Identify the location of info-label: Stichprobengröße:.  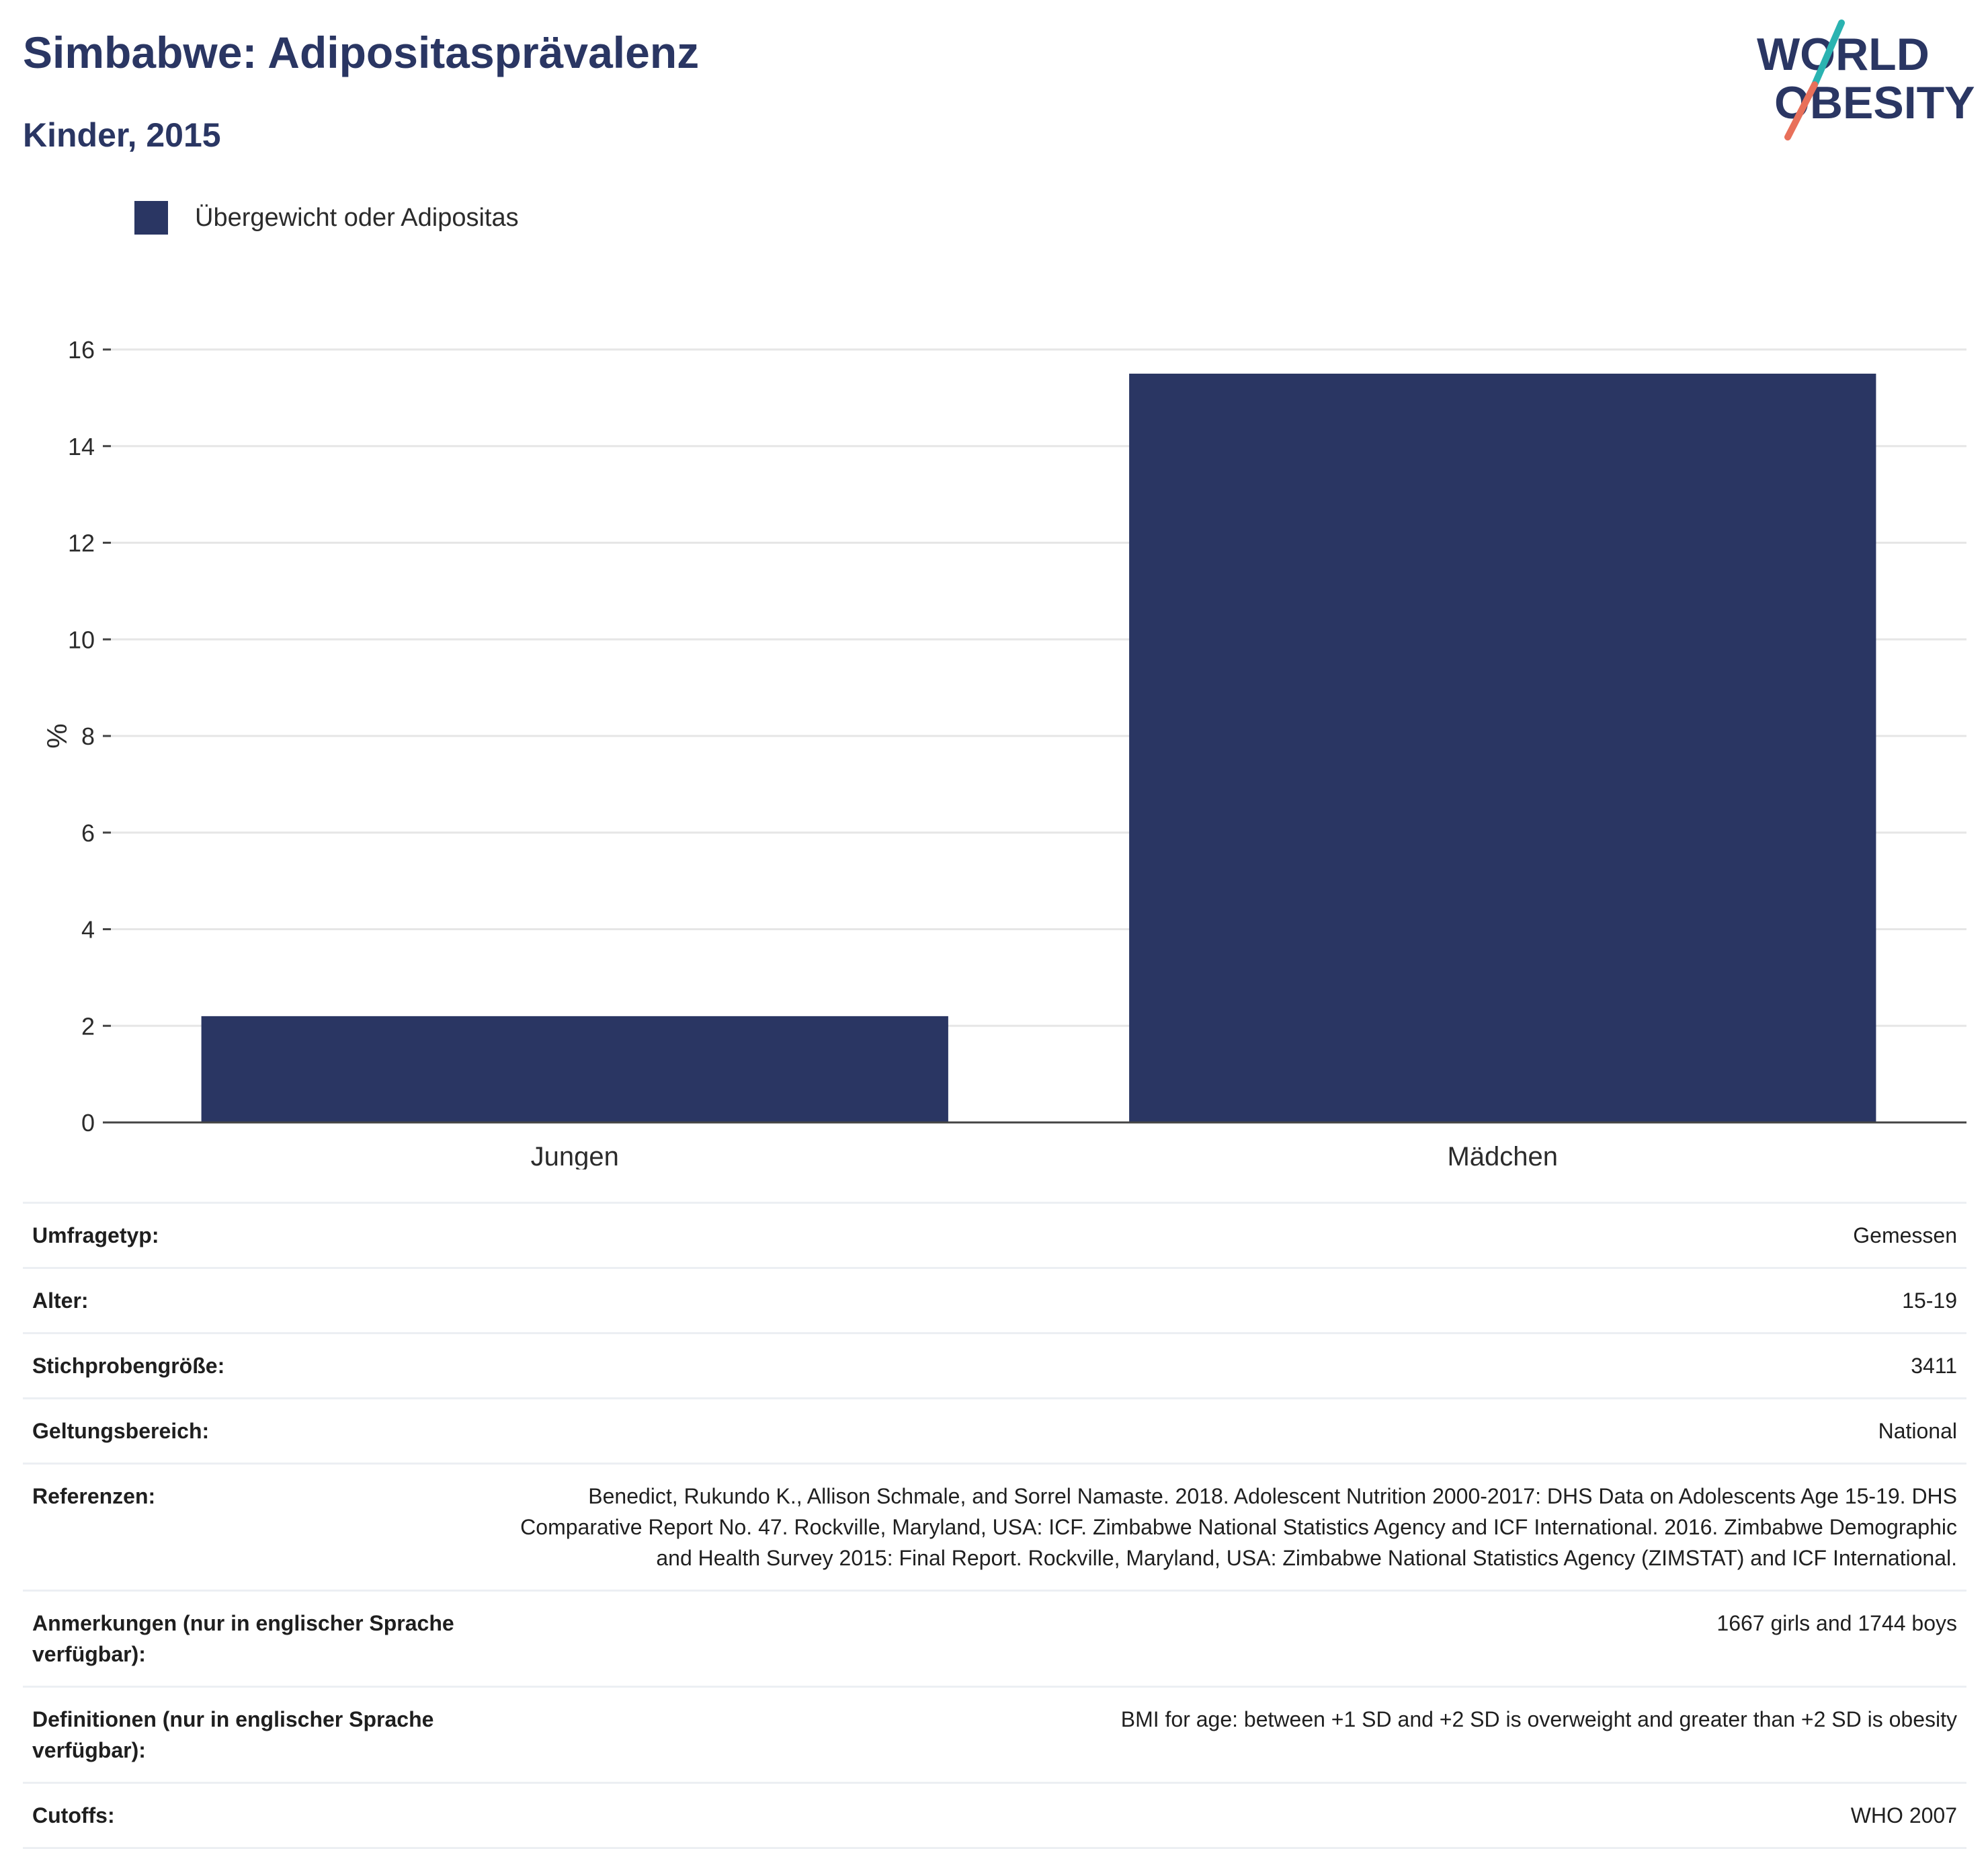
(128, 1366).